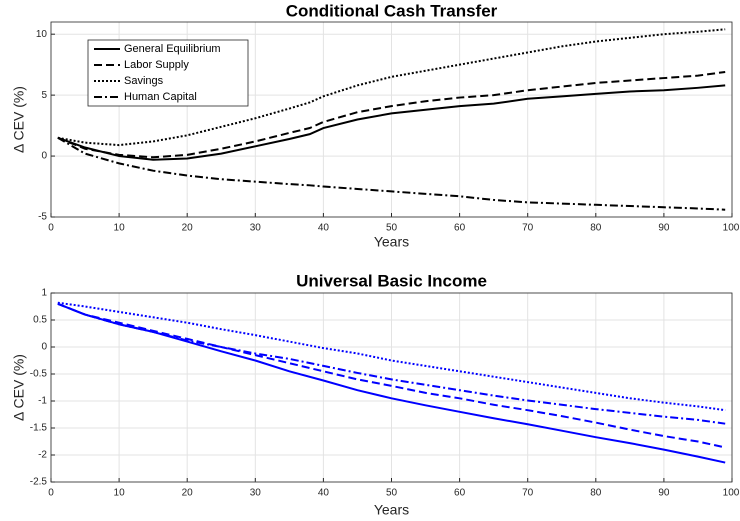 The image size is (740, 521). Describe the element at coordinates (44, 293) in the screenshot. I see `y-tick-label: 1` at that location.